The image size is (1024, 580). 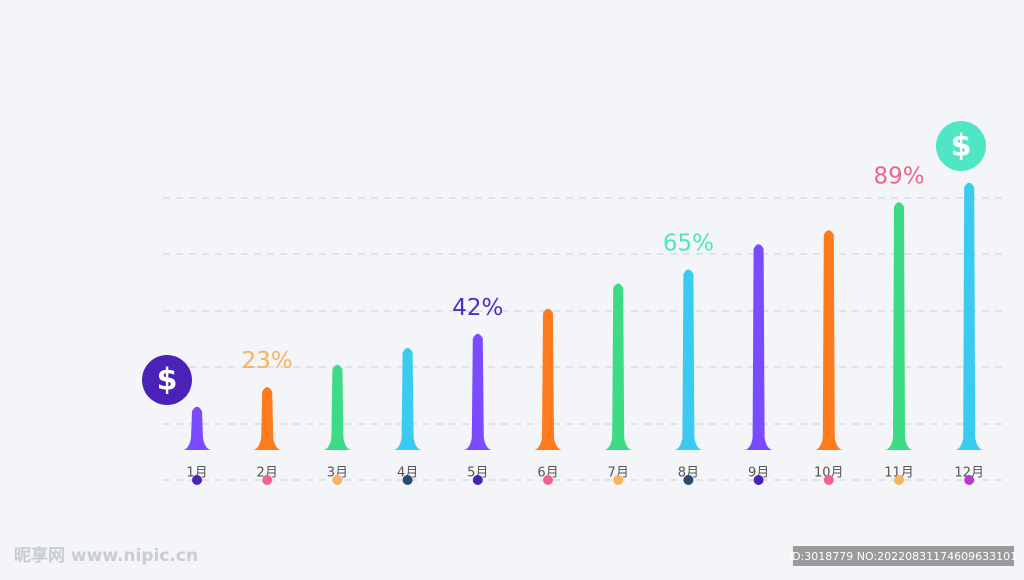 What do you see at coordinates (267, 361) in the screenshot?
I see `value-label: 23%` at bounding box center [267, 361].